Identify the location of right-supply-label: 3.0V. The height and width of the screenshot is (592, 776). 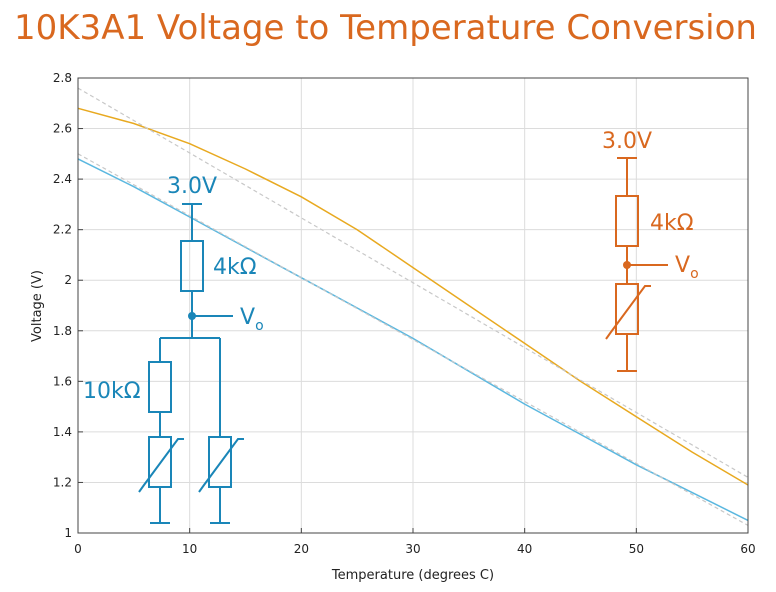
(627, 141).